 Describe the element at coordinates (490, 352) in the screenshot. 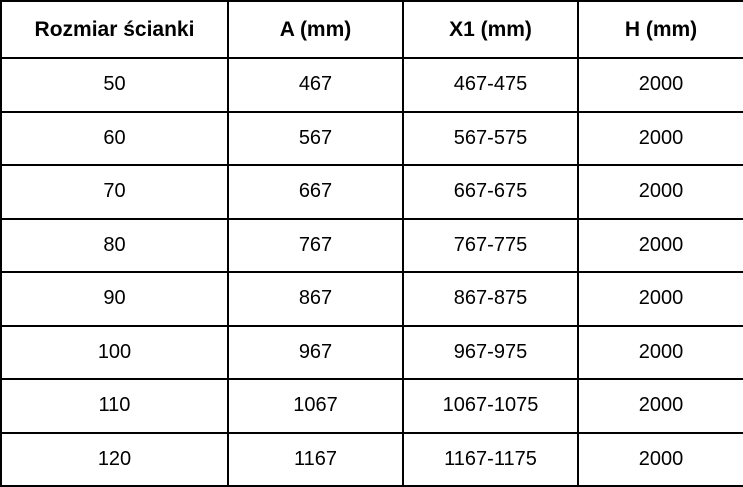

I see `table-cell: 967-975` at that location.